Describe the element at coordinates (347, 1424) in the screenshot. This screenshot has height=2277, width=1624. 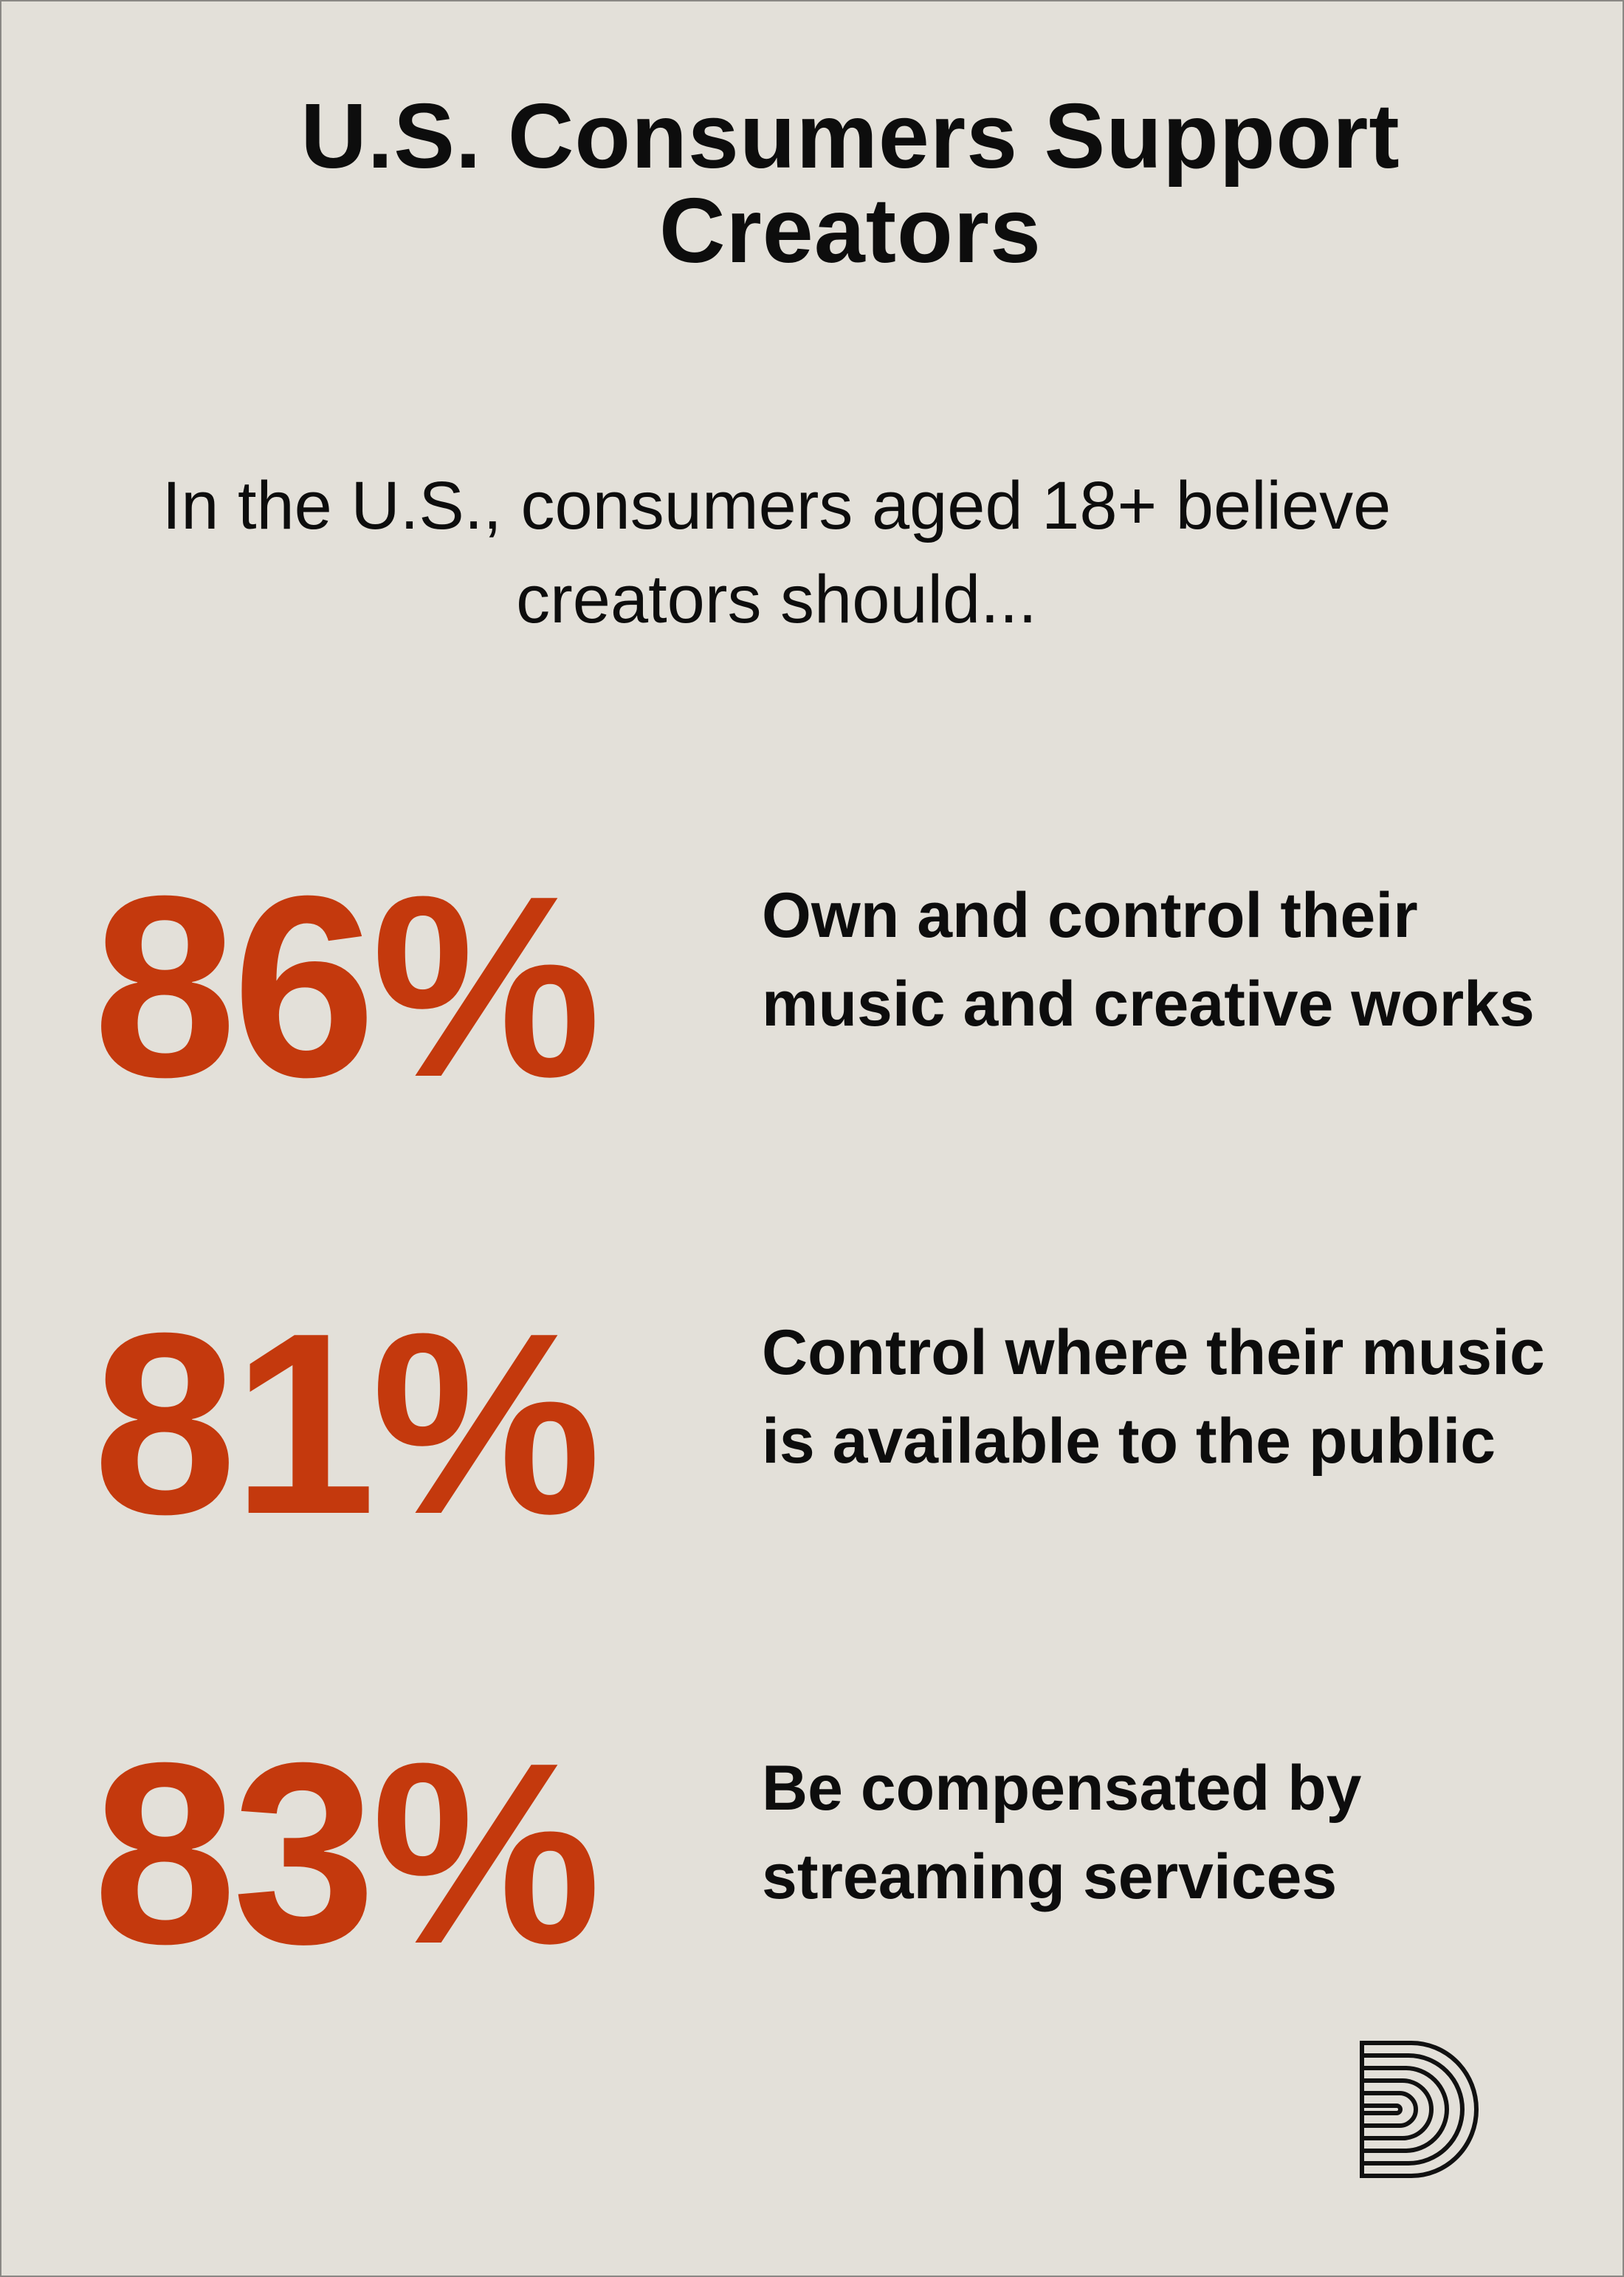
I see `stat-percent: 81%` at that location.